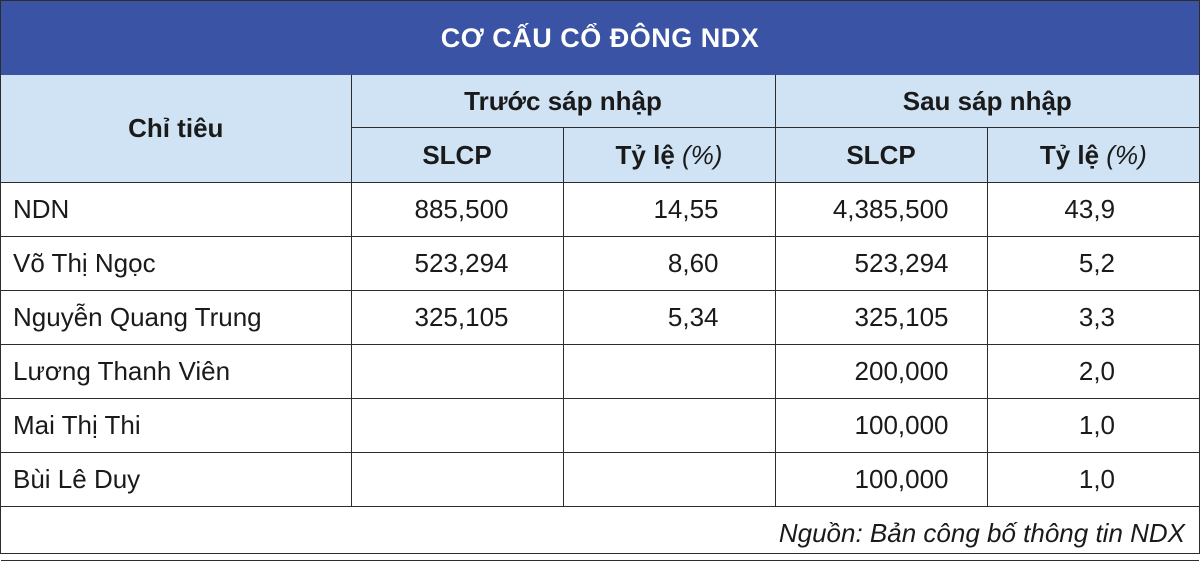 The width and height of the screenshot is (1200, 561). I want to click on after-ratio-value: 5,2, so click(1093, 263).